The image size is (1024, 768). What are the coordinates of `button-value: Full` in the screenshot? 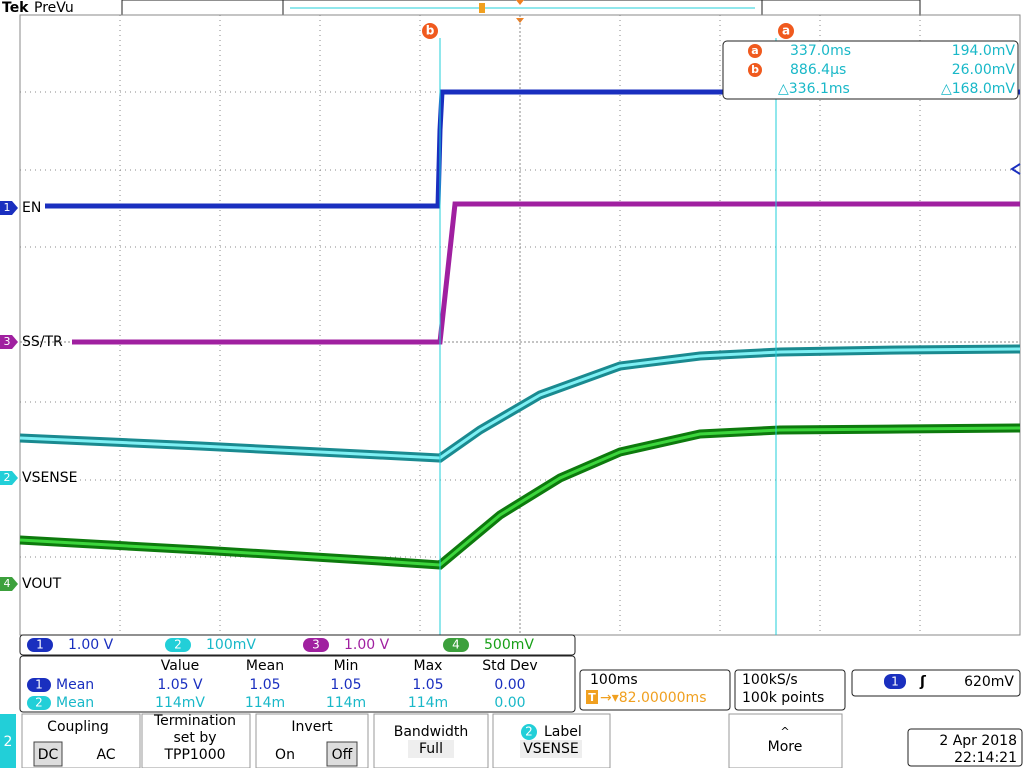 It's located at (431, 749).